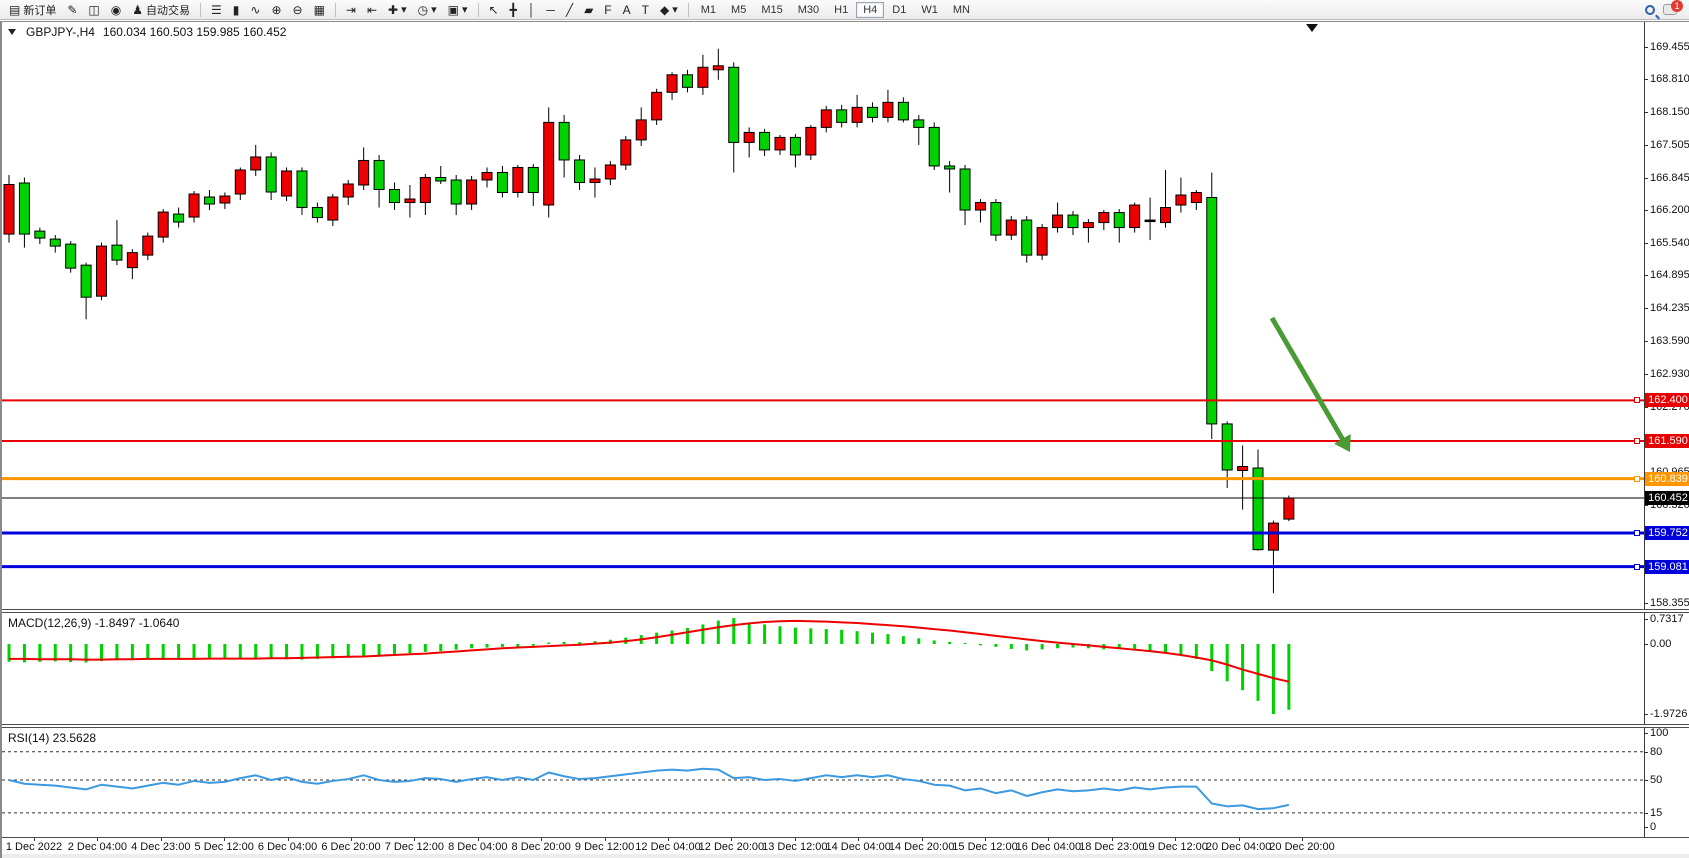 This screenshot has width=1689, height=858. Describe the element at coordinates (1238, 847) in the screenshot. I see `date-tick-label: 20 Dec 04:00` at that location.